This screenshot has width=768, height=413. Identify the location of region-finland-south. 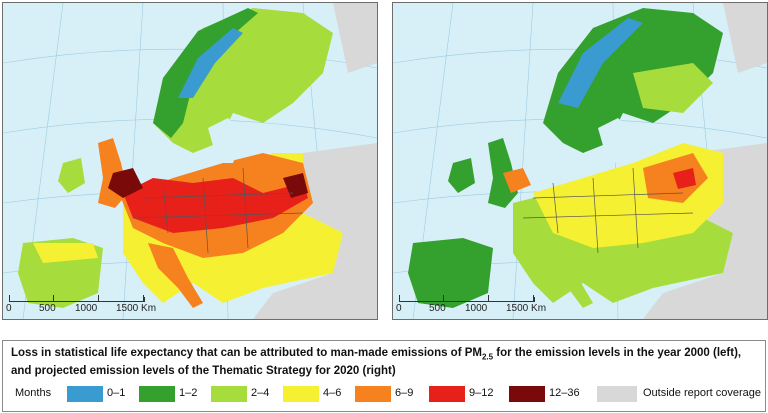
(673, 88).